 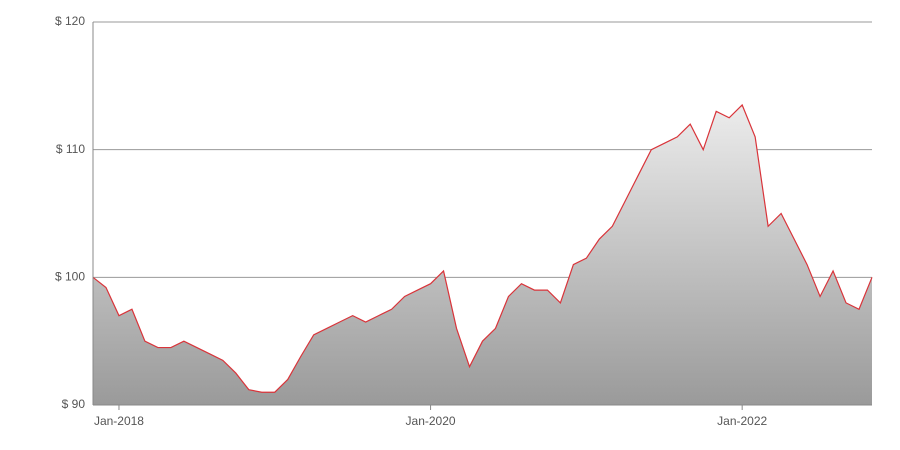 What do you see at coordinates (74, 404) in the screenshot?
I see `y-tick-label: $ 90` at bounding box center [74, 404].